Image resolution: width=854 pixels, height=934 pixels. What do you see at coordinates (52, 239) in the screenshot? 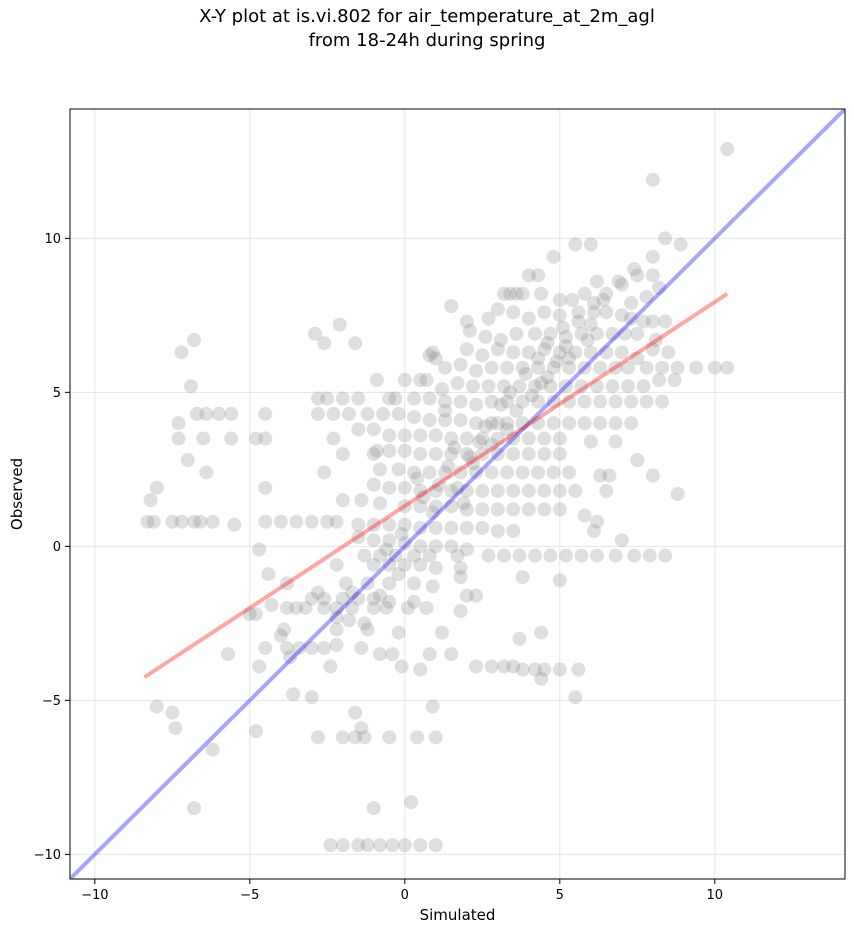
I see `y-tick-label: 10` at bounding box center [52, 239].